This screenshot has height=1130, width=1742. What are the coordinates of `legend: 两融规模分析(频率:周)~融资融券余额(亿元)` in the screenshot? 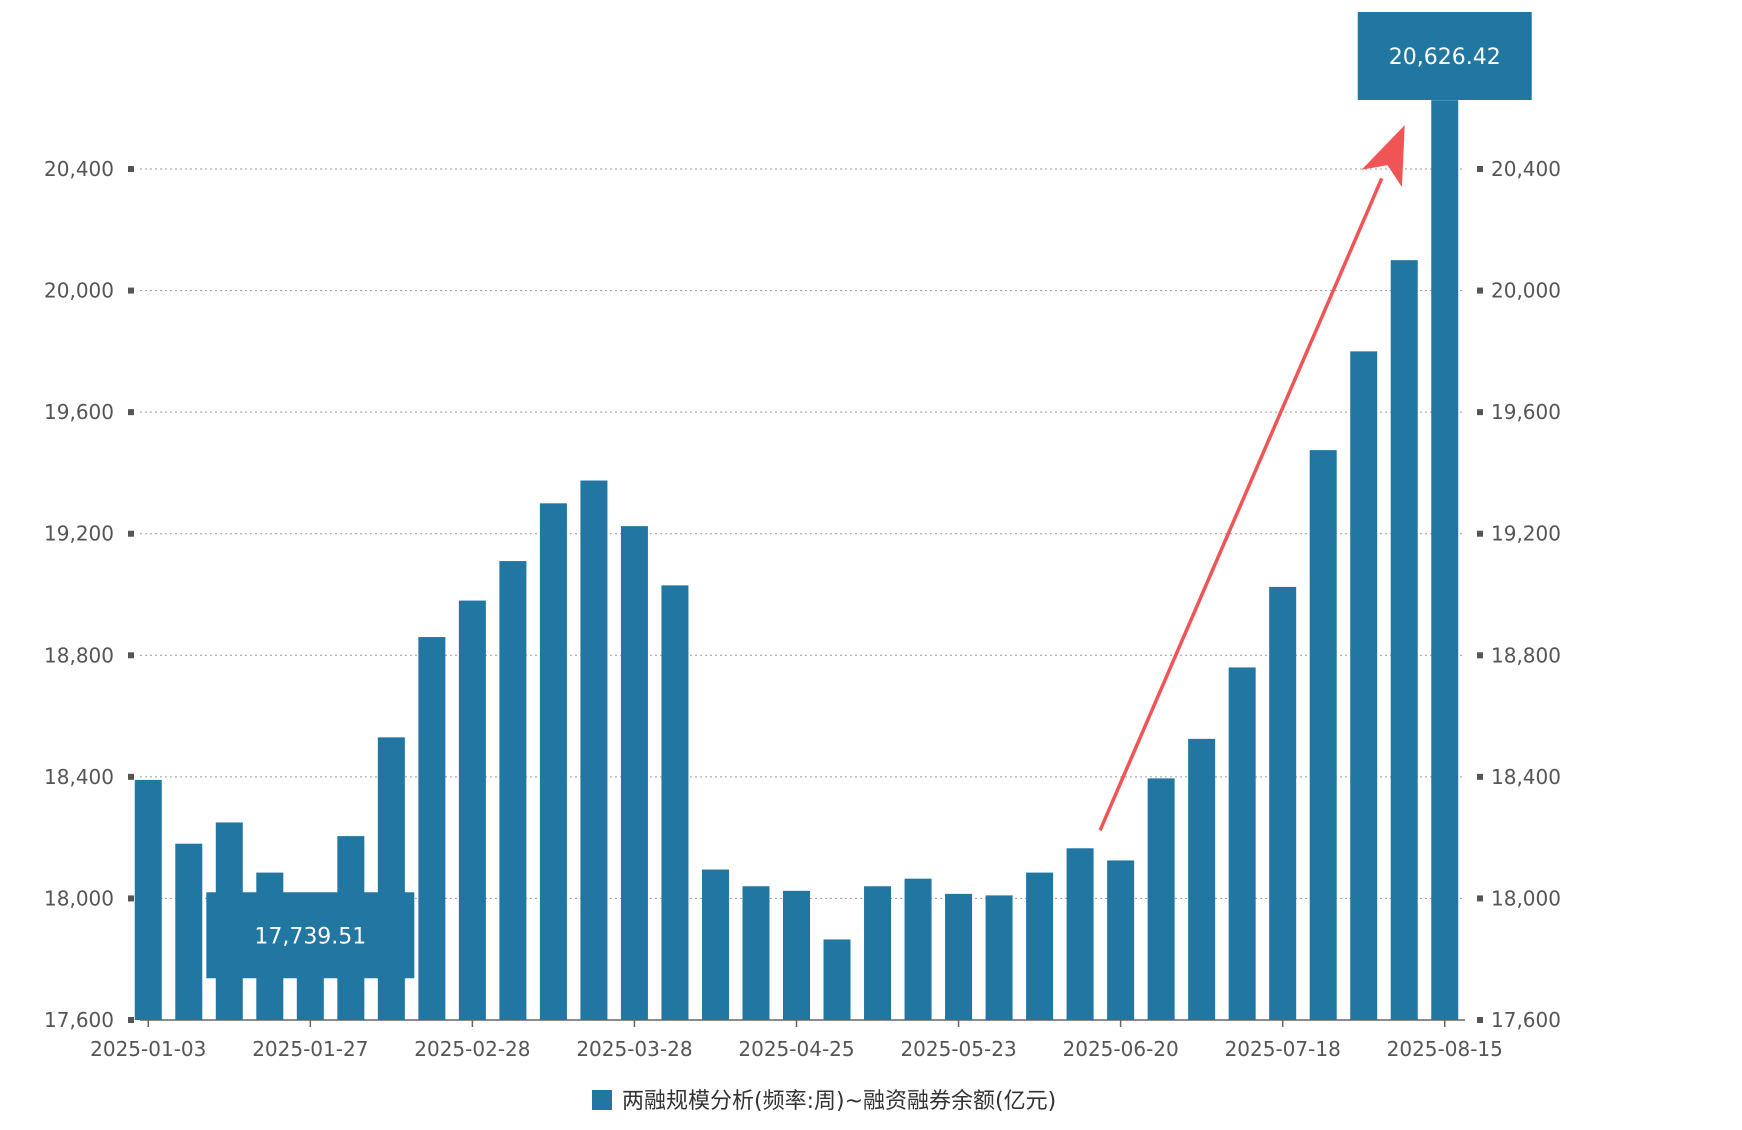 It's located at (824, 1101).